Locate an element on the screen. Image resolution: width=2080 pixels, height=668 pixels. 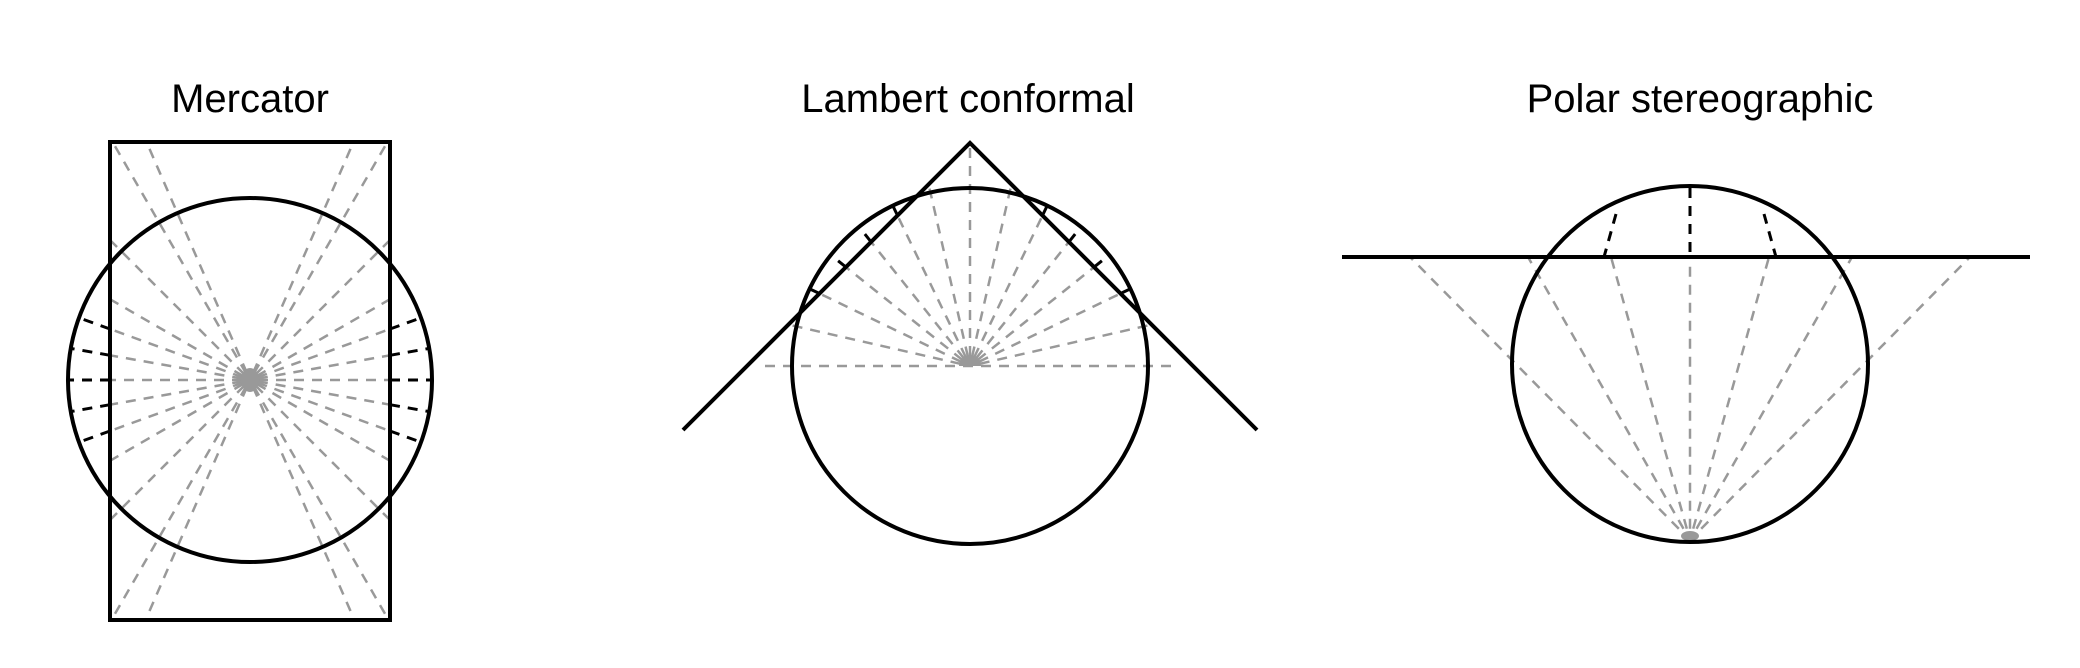
mercator-latitude-ticks is located at coordinates (250, 380).